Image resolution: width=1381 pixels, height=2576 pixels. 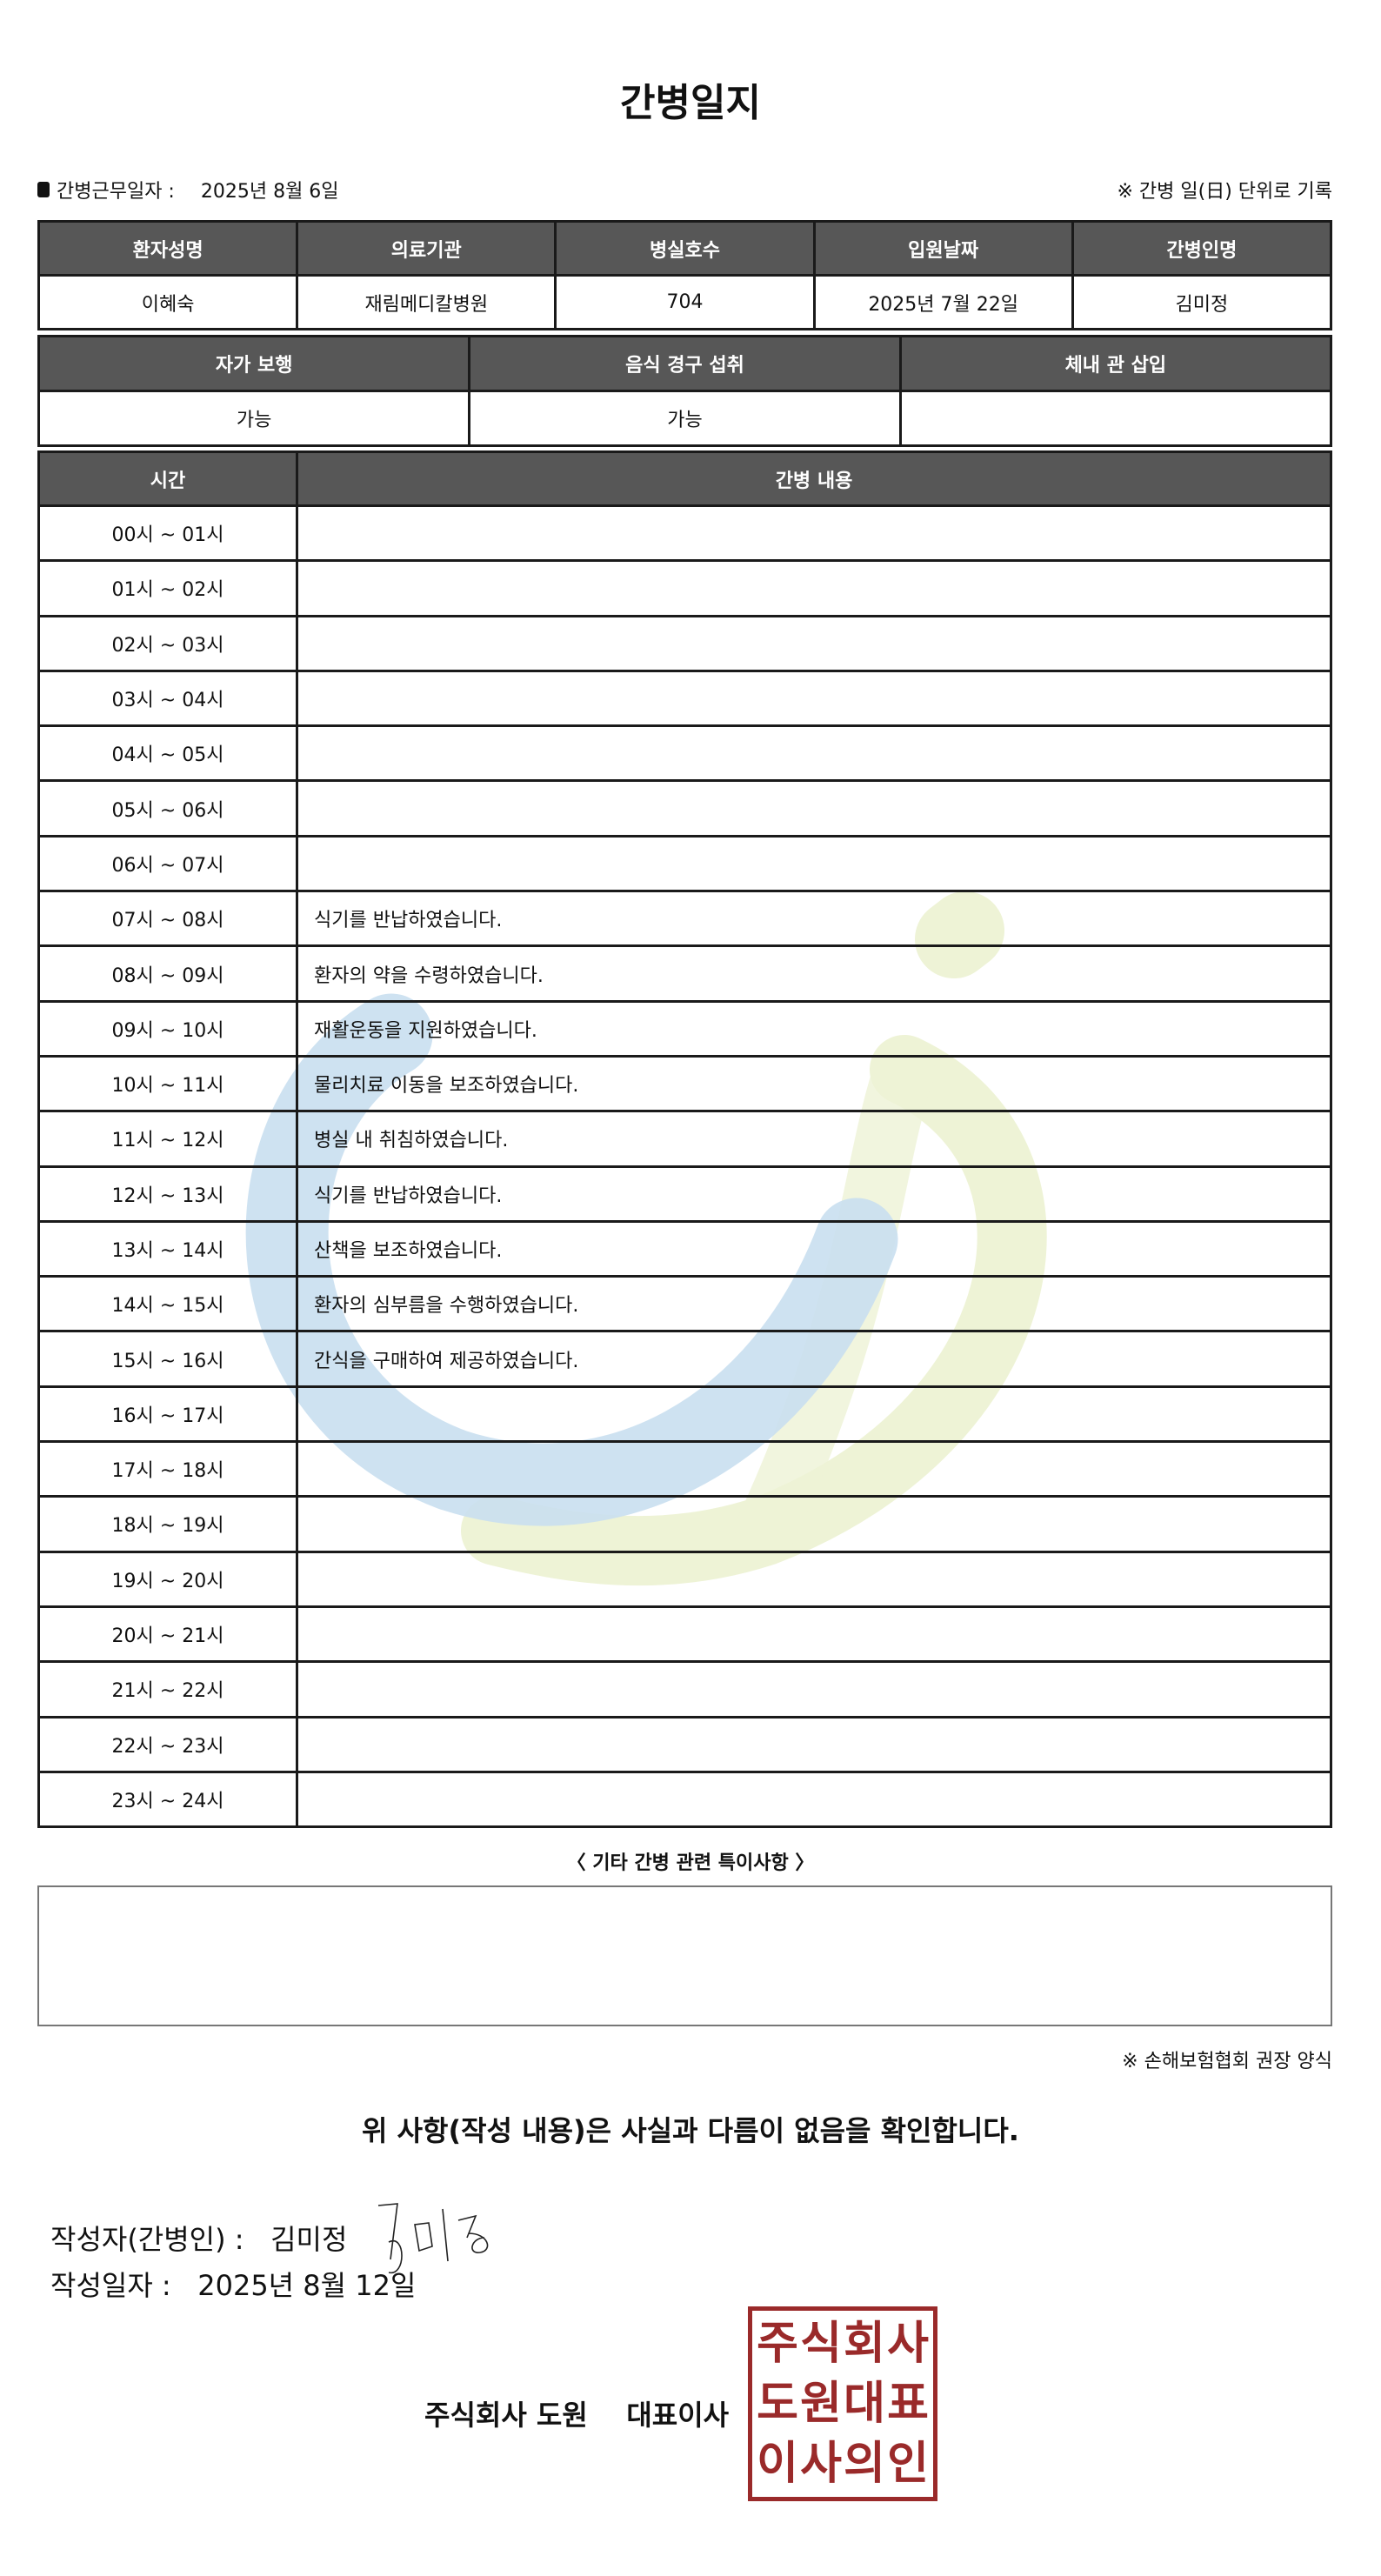 What do you see at coordinates (814, 1083) in the screenshot?
I see `content-cell: 물리치료 이동을 보조하였습니다.` at bounding box center [814, 1083].